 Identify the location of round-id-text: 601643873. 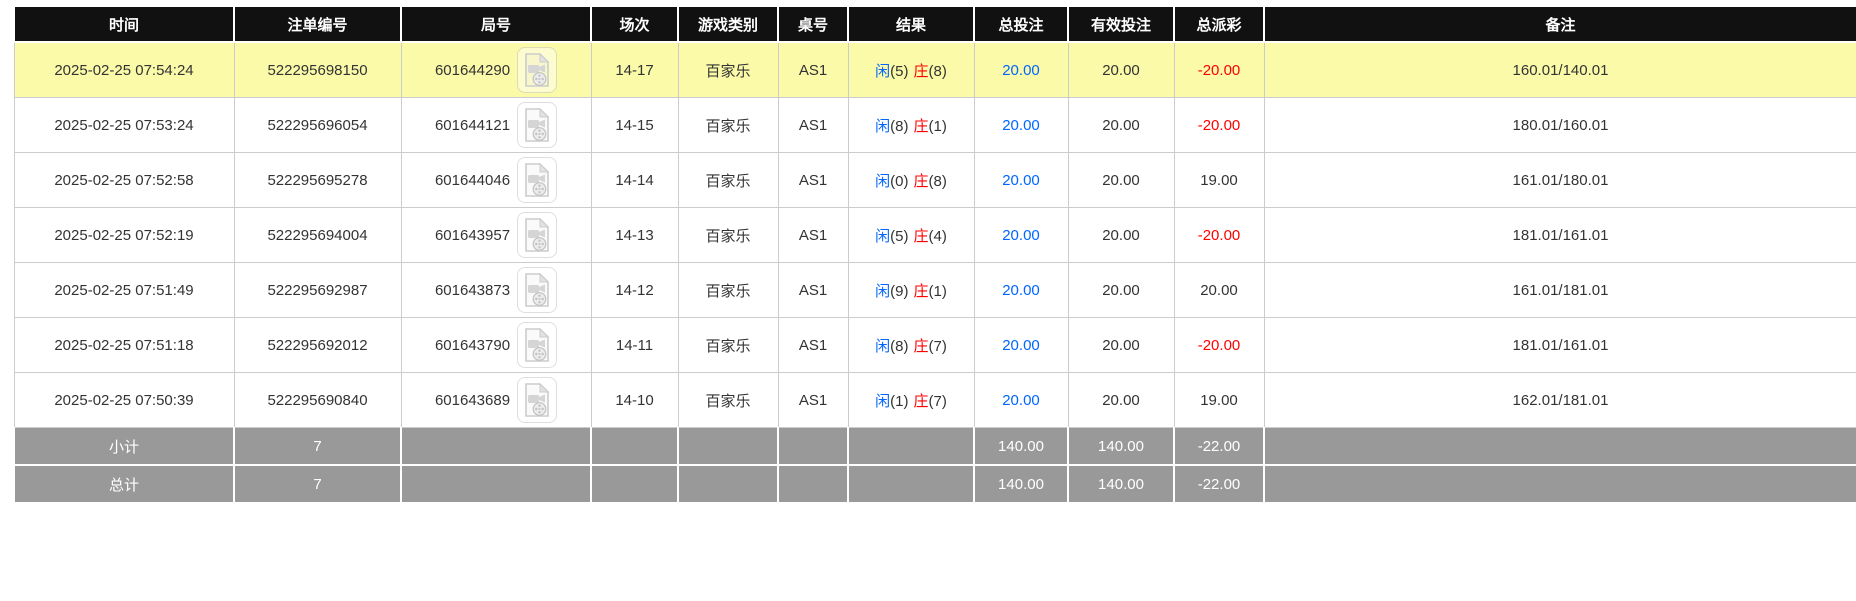
(472, 290).